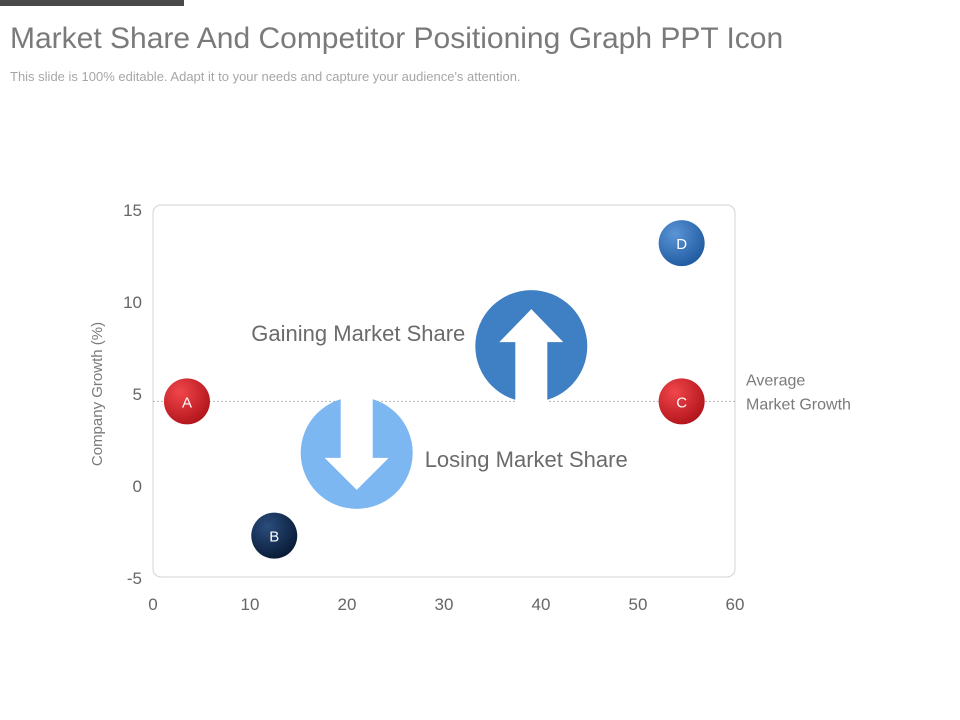 The height and width of the screenshot is (720, 960). What do you see at coordinates (531, 358) in the screenshot?
I see `arrow-up-icon` at bounding box center [531, 358].